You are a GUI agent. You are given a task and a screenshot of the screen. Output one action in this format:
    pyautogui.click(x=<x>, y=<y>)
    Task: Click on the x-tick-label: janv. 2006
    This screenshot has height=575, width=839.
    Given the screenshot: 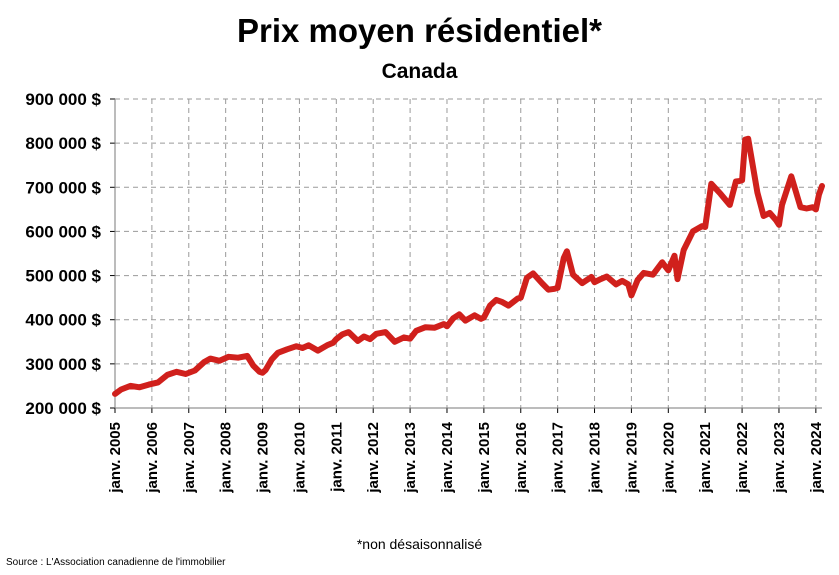 What is the action you would take?
    pyautogui.click(x=152, y=458)
    